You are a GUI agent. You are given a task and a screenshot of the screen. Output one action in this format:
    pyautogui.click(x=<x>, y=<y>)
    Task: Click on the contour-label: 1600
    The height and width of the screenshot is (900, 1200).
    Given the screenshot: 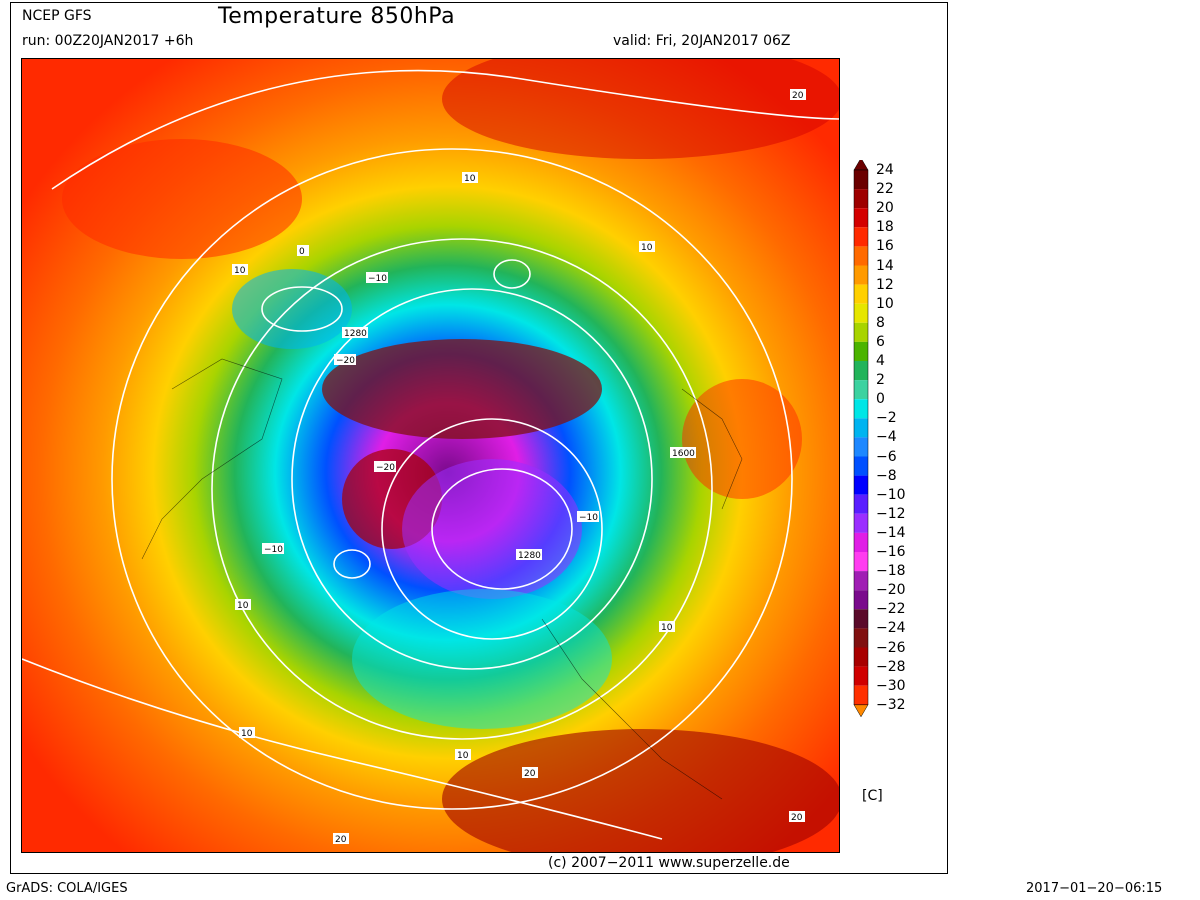 What is the action you would take?
    pyautogui.click(x=683, y=454)
    